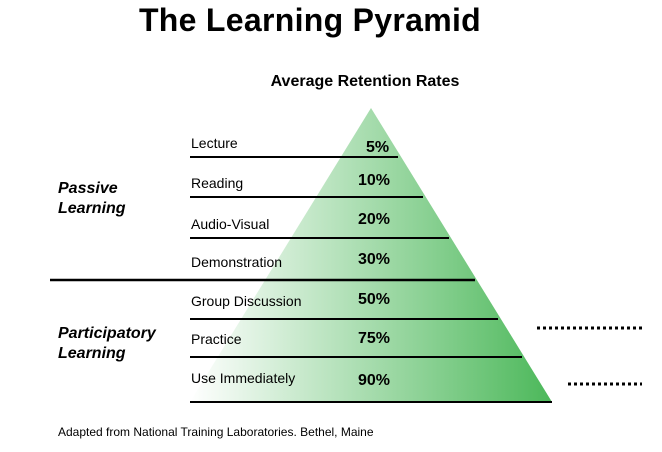  Describe the element at coordinates (230, 224) in the screenshot. I see `method-label: Audio-Visual` at that location.